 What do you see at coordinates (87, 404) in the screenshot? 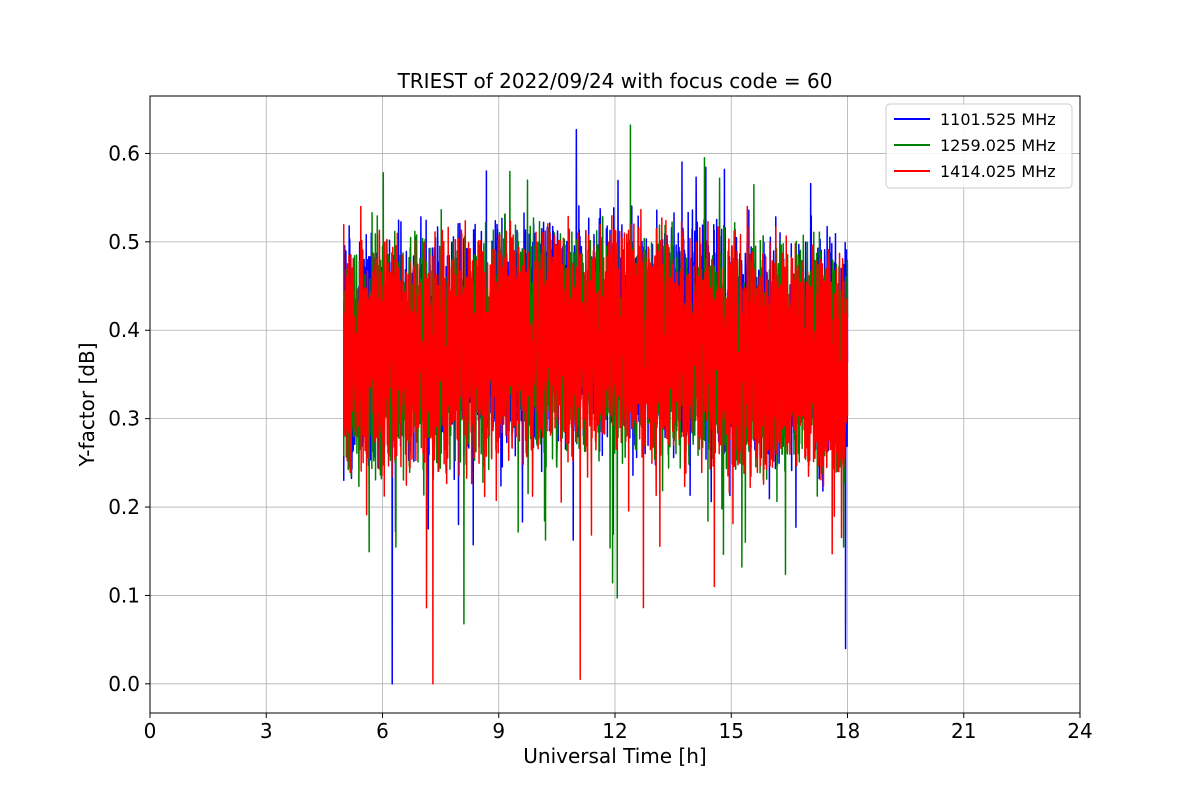
I see `y-axis-label: Y-factor [dB]` at bounding box center [87, 404].